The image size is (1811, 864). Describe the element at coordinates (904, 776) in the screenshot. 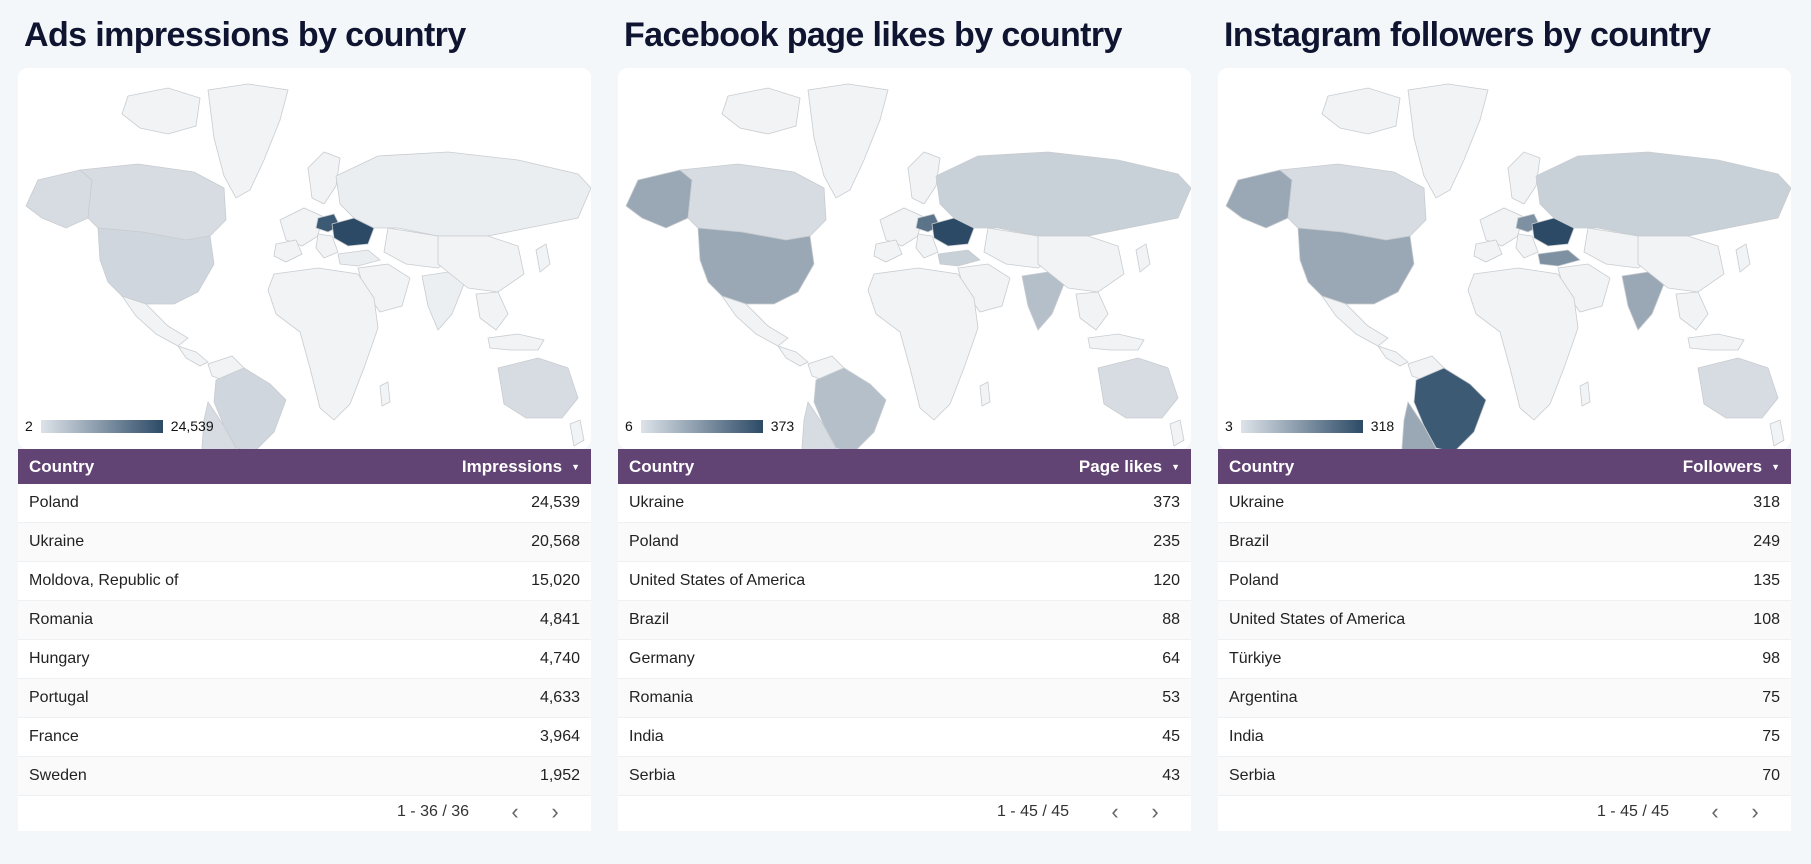

I see `table-row: Serbia 43` at that location.